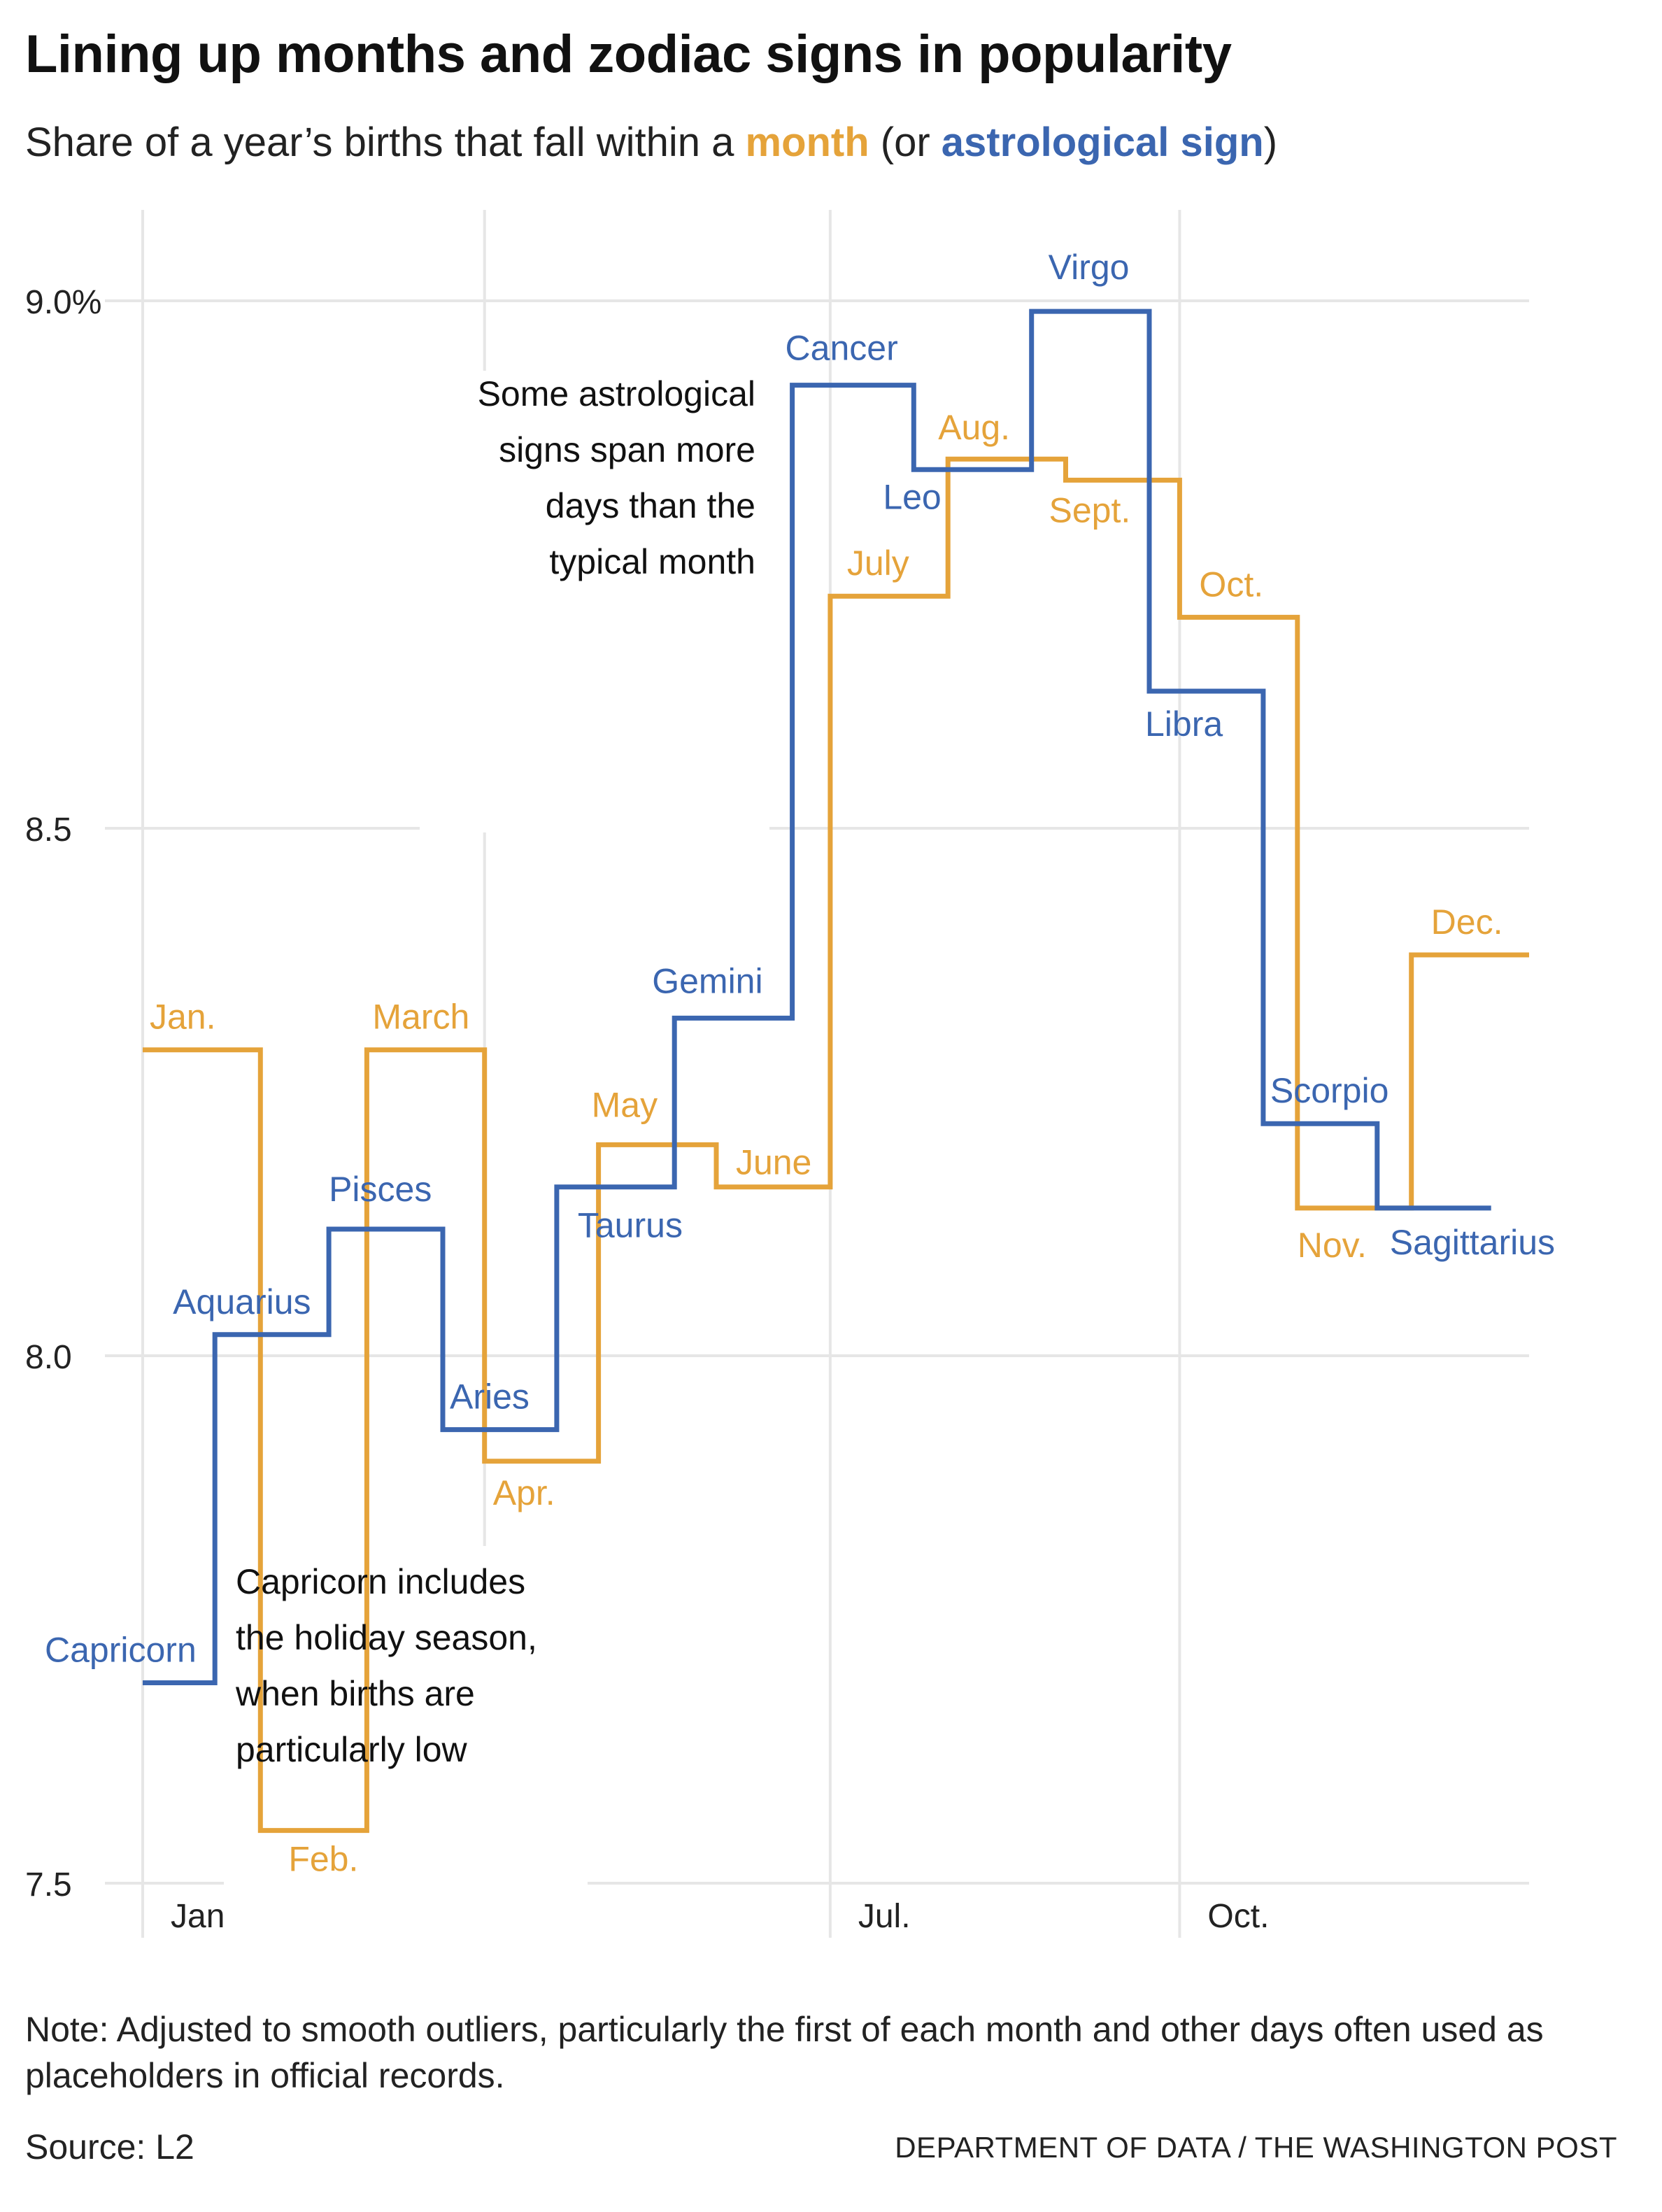 The height and width of the screenshot is (2212, 1662). What do you see at coordinates (387, 1637) in the screenshot?
I see `annotation-line: the holiday season,` at bounding box center [387, 1637].